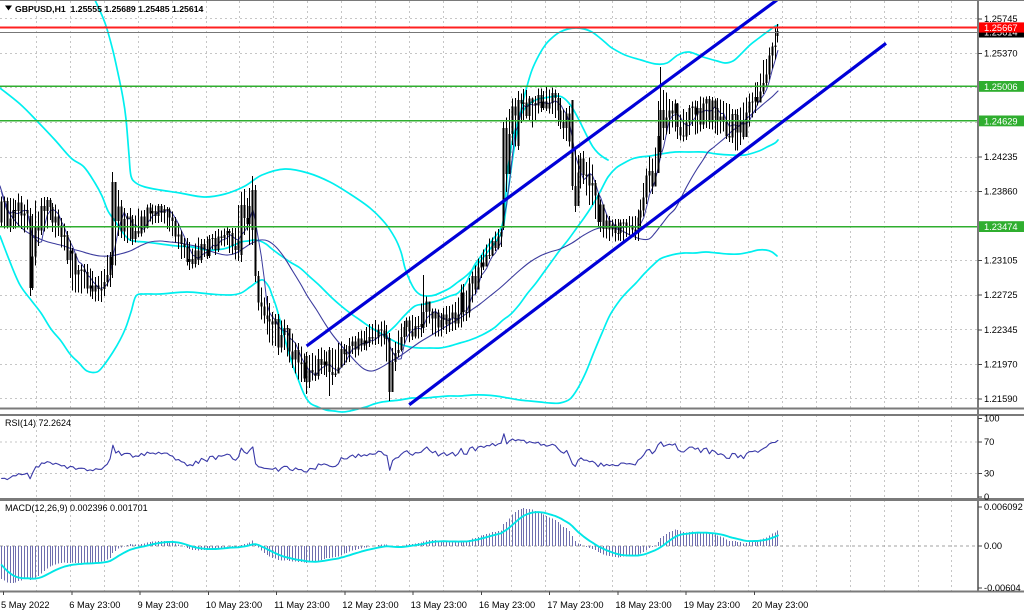  I want to click on svg-text: 1.24629, so click(1001, 121).